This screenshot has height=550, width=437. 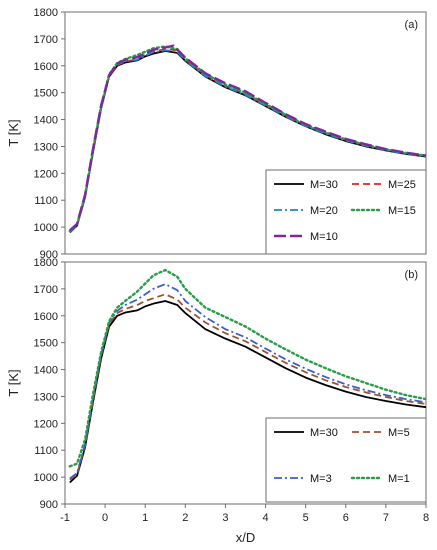 What do you see at coordinates (386, 518) in the screenshot?
I see `x-tick-label: 7` at bounding box center [386, 518].